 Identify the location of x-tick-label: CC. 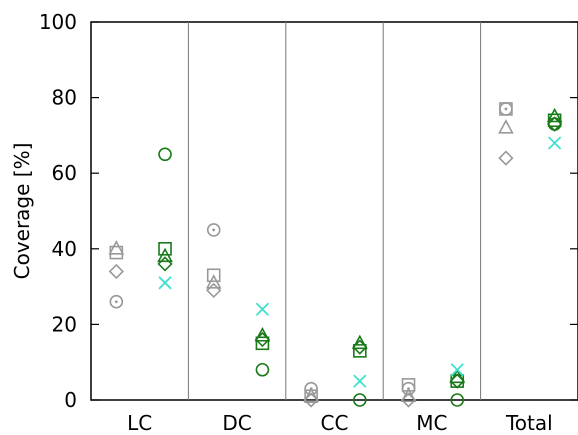
(335, 423).